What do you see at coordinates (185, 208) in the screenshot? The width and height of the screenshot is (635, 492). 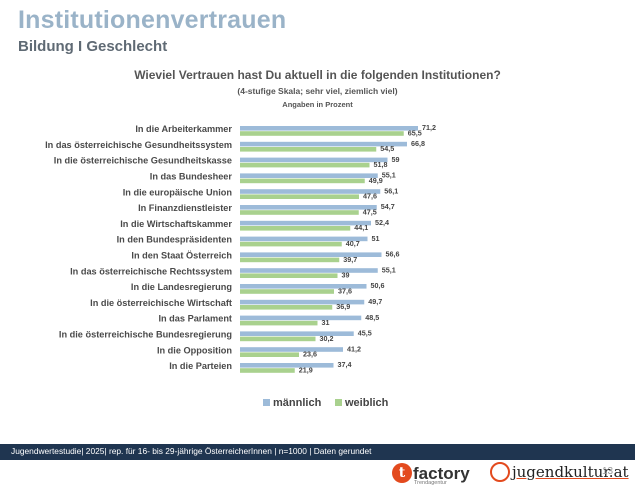 I see `category-label: In Finanzdienstleister` at bounding box center [185, 208].